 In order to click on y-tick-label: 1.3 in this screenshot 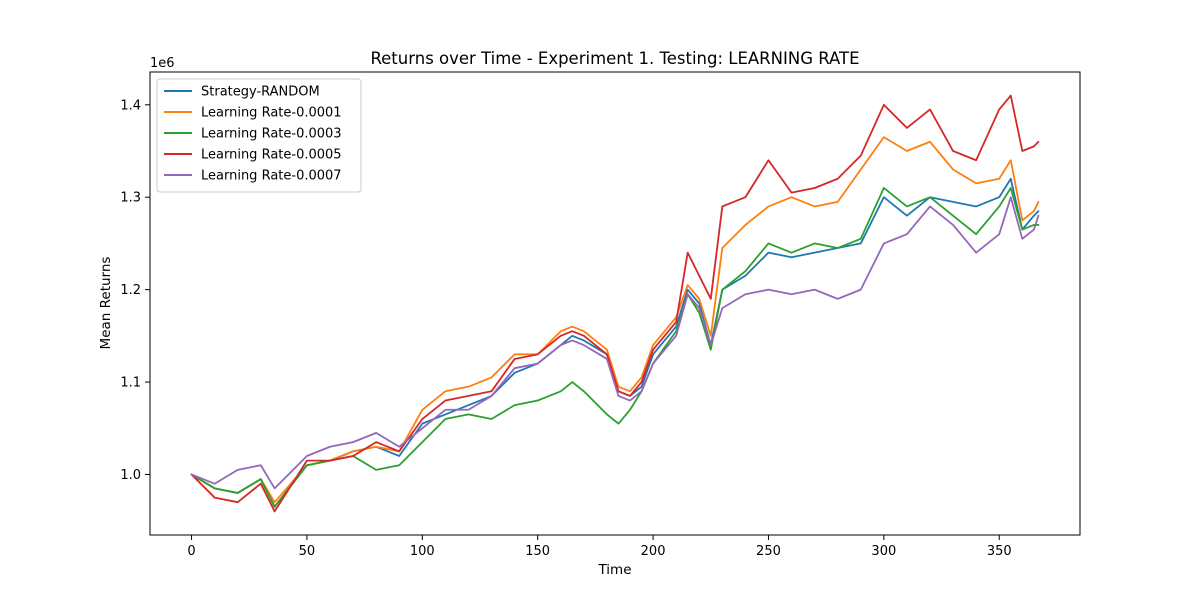, I will do `click(130, 198)`.